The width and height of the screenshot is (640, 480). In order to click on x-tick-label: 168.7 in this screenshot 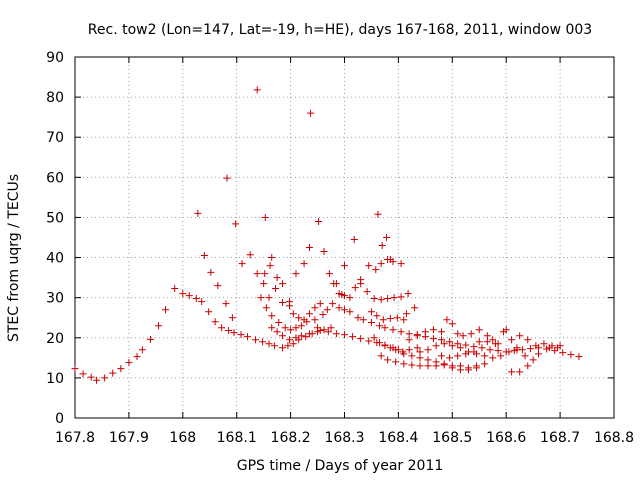, I will do `click(560, 438)`.